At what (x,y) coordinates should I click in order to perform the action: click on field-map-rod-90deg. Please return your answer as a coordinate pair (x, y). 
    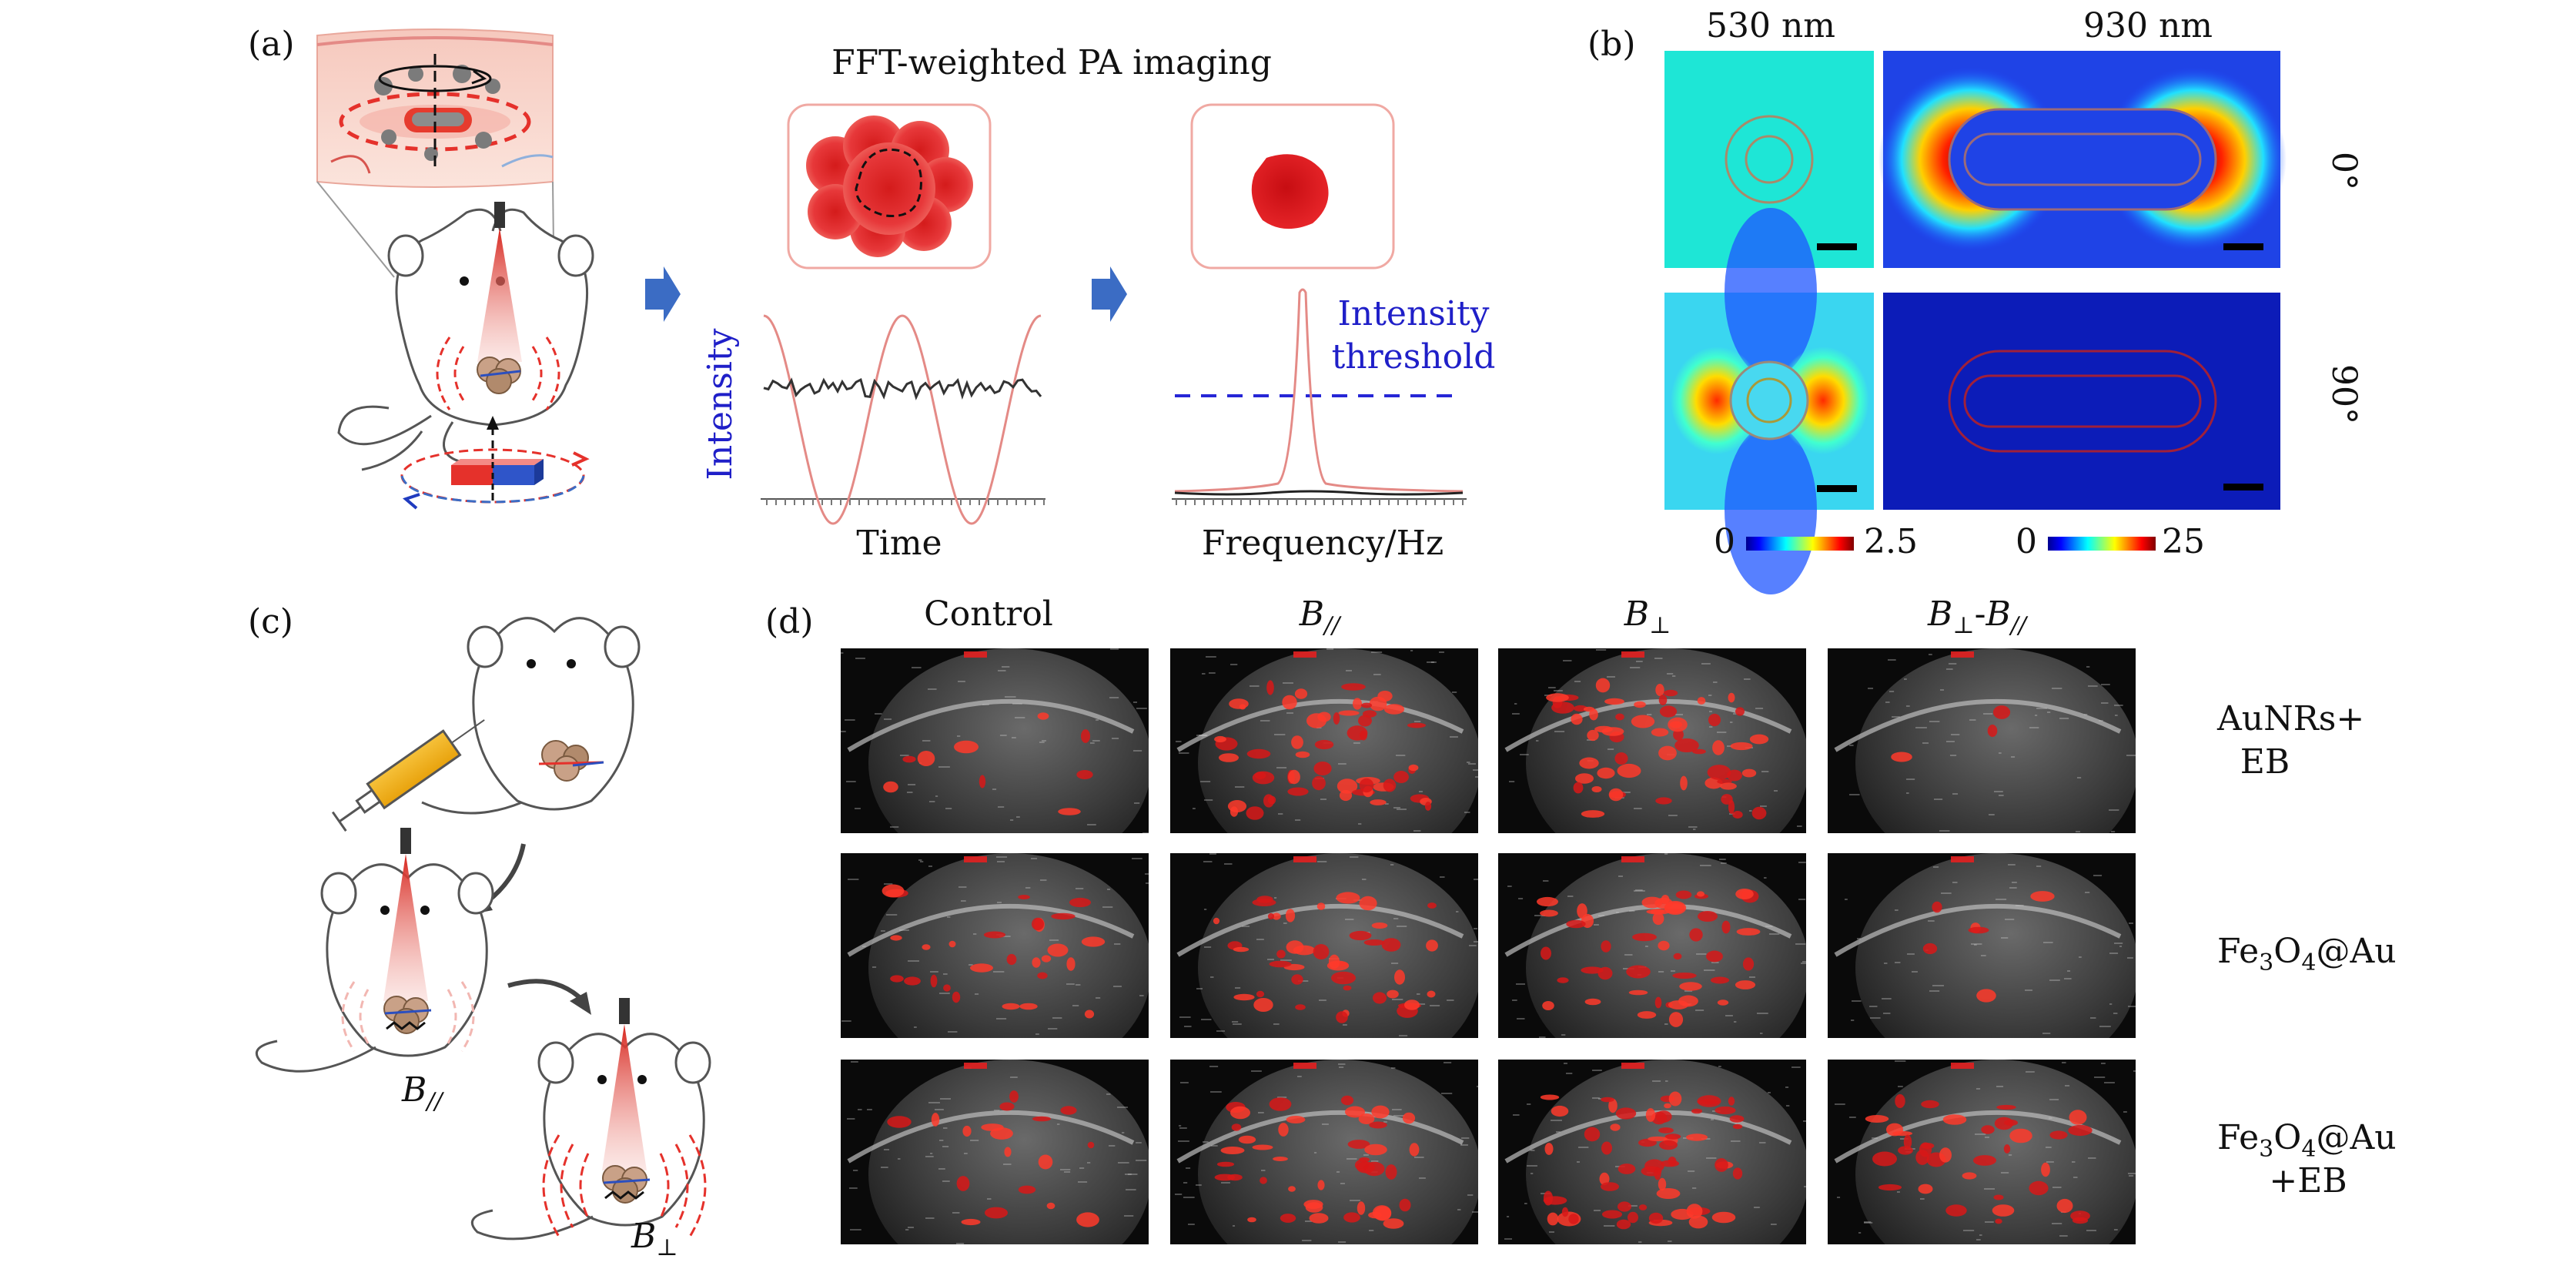
    Looking at the image, I should click on (2081, 401).